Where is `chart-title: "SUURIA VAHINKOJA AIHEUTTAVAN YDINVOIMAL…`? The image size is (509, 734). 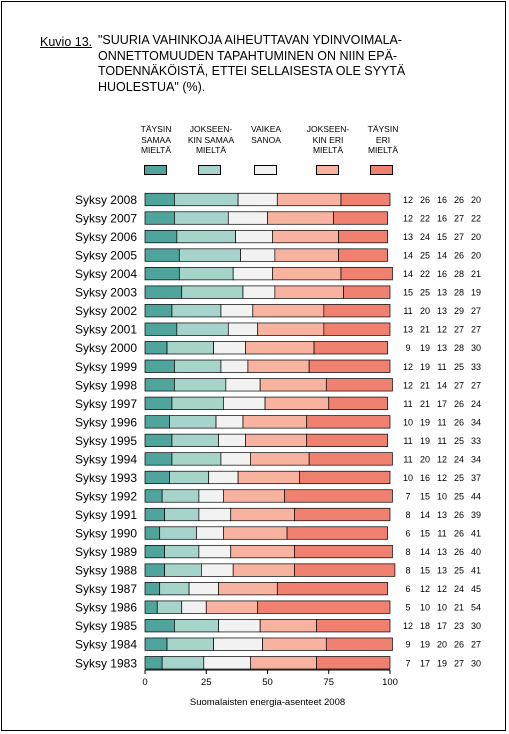 chart-title: "SUURIA VAHINKOJA AIHEUTTAVAN YDINVOIMAL… is located at coordinates (252, 63).